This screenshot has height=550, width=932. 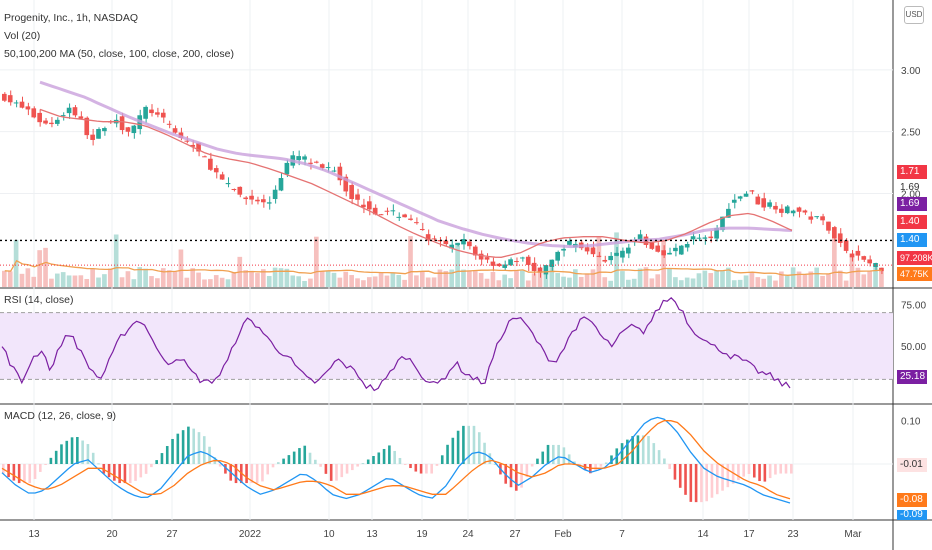 I want to click on macd-tag: -0.09, so click(x=912, y=515).